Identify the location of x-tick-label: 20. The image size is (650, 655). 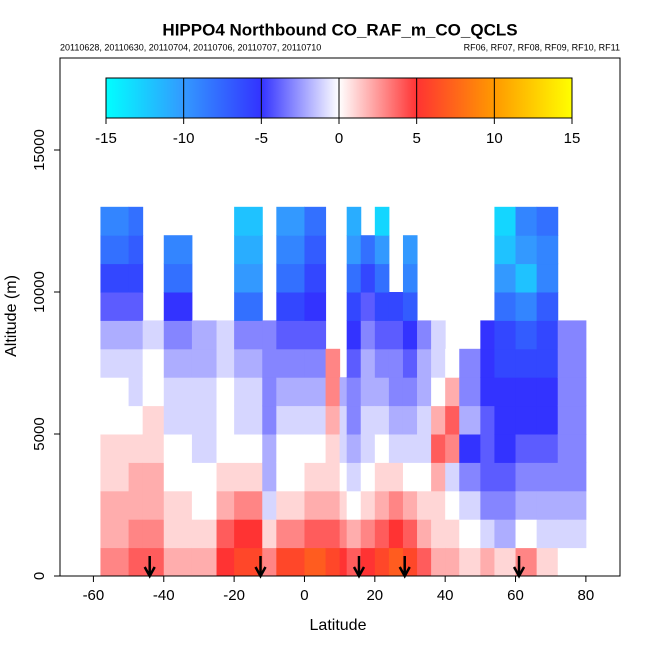
(374, 595).